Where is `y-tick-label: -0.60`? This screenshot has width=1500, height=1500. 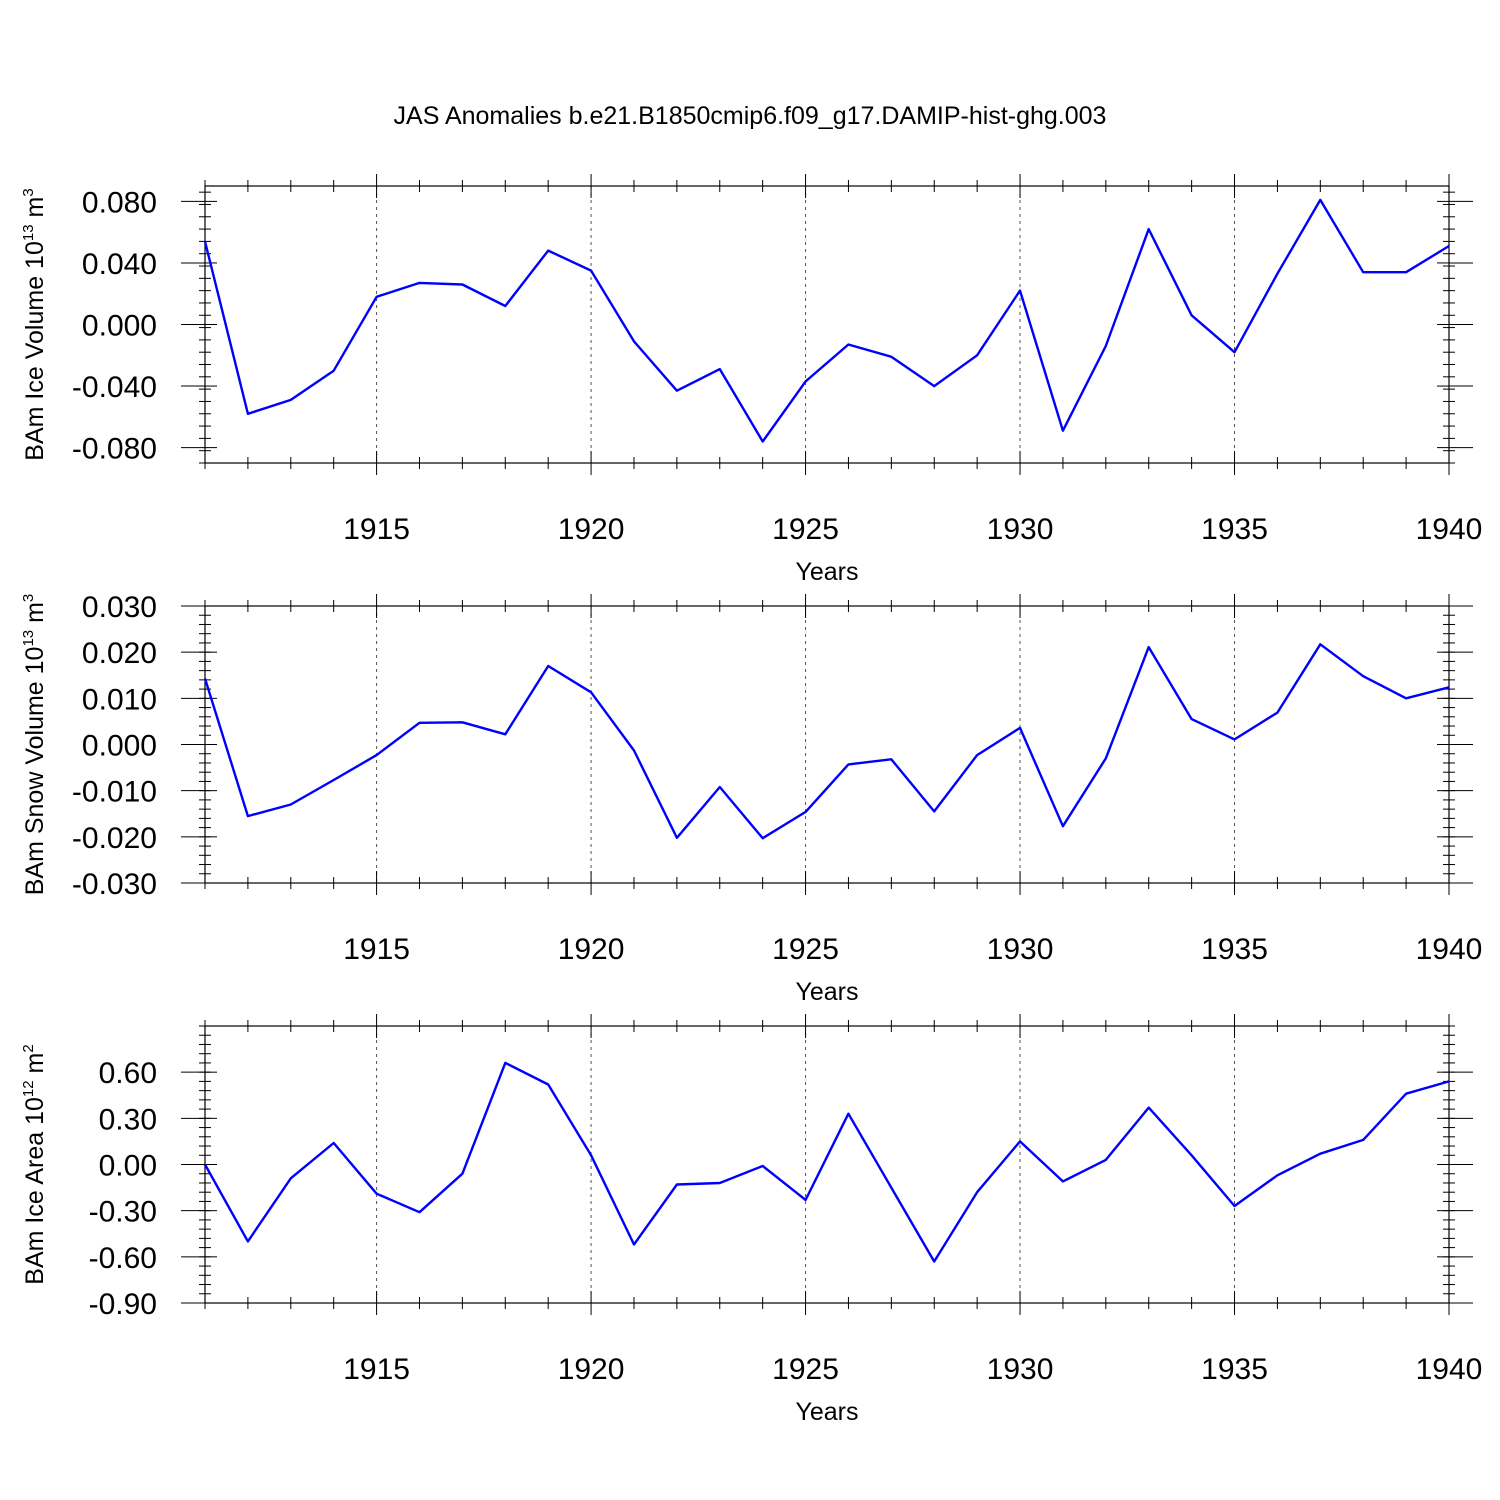
y-tick-label: -0.60 is located at coordinates (123, 1258).